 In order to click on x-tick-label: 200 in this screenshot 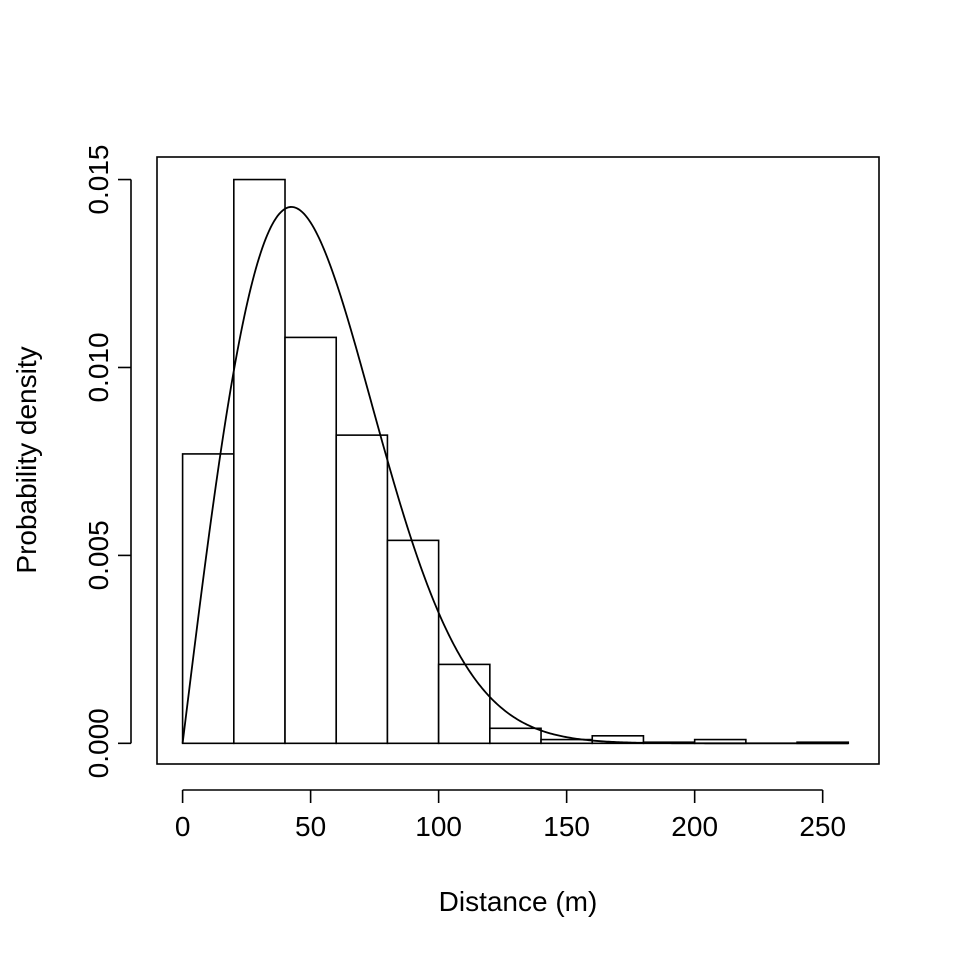, I will do `click(694, 826)`.